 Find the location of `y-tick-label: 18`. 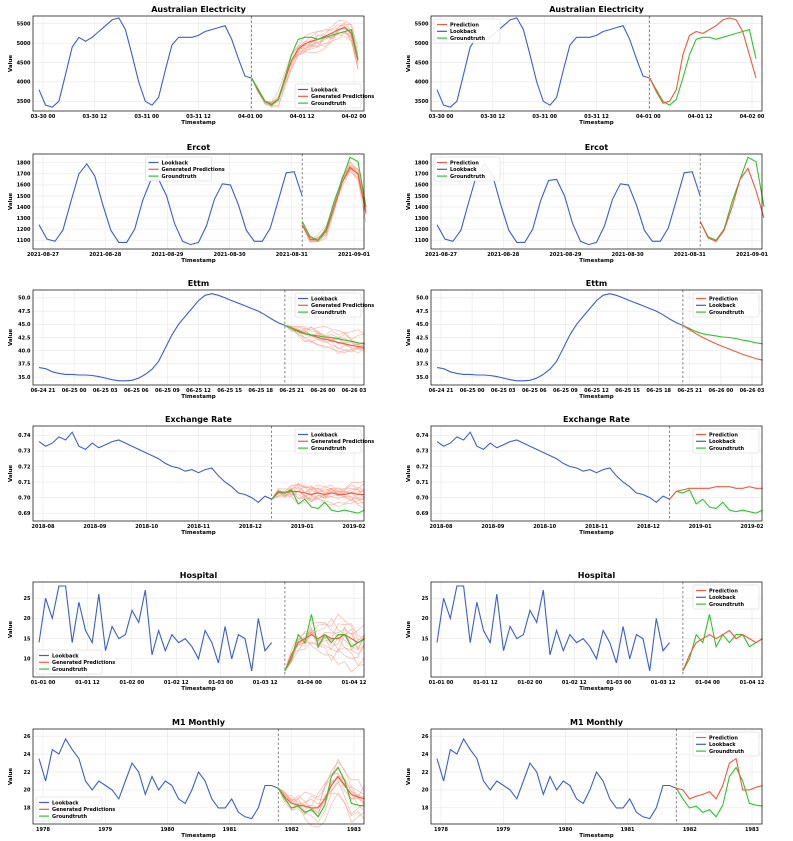

y-tick-label: 18 is located at coordinates (425, 809).